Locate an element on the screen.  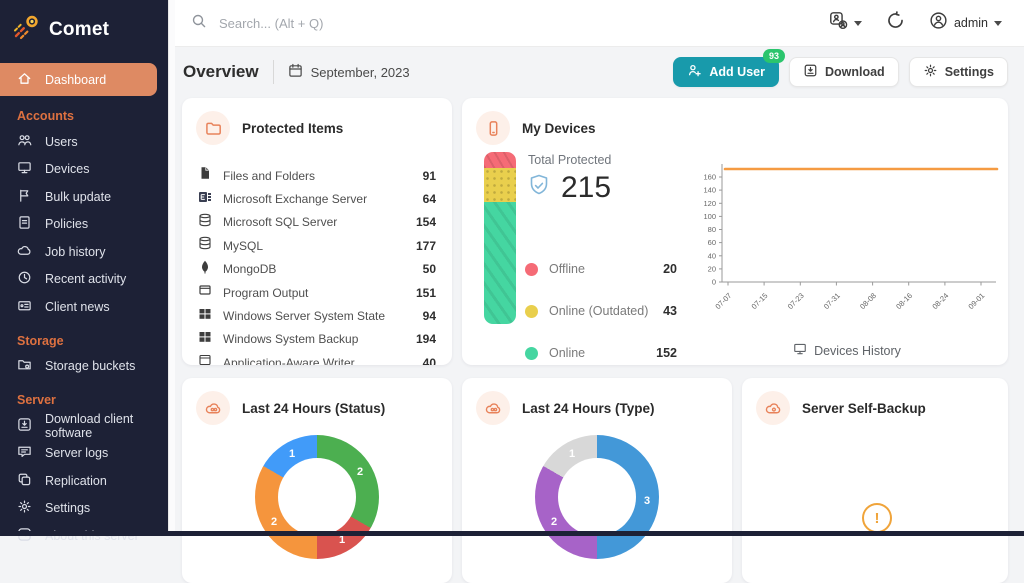
period-selector: September, 2023 is located at coordinates (349, 72).